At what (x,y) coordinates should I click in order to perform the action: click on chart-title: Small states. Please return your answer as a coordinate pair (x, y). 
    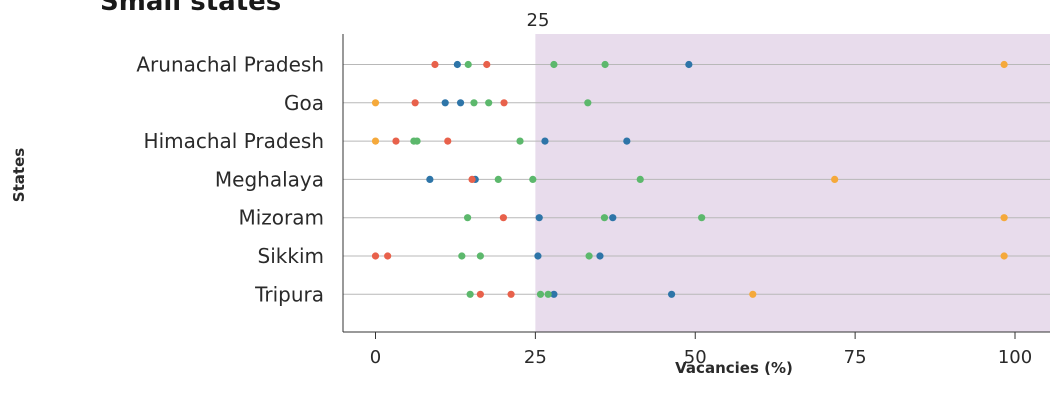
    Looking at the image, I should click on (190, 8).